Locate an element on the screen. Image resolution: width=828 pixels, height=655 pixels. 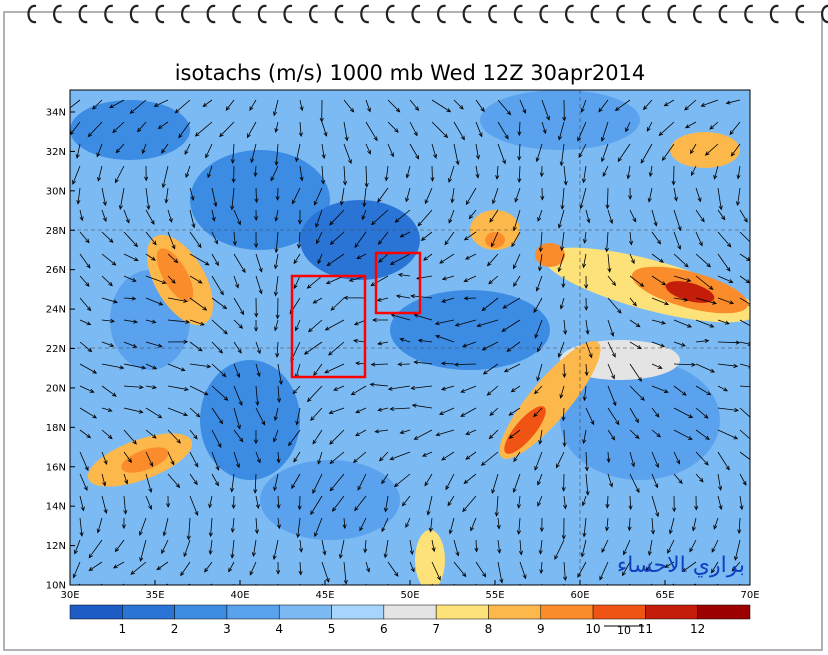
colorbar-label: 3 is located at coordinates (227, 629).